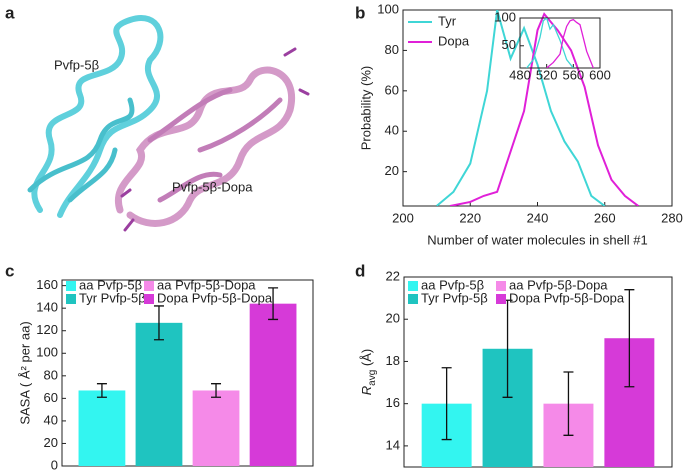 The width and height of the screenshot is (685, 476). What do you see at coordinates (393, 360) in the screenshot?
I see `y-tick-label: 18` at bounding box center [393, 360].